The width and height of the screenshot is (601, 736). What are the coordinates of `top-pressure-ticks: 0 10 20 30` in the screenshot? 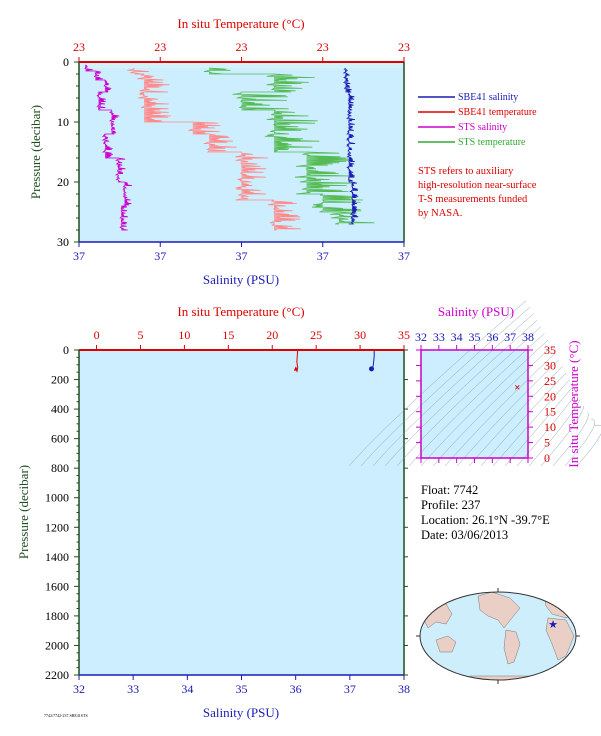 It's located at (68, 152).